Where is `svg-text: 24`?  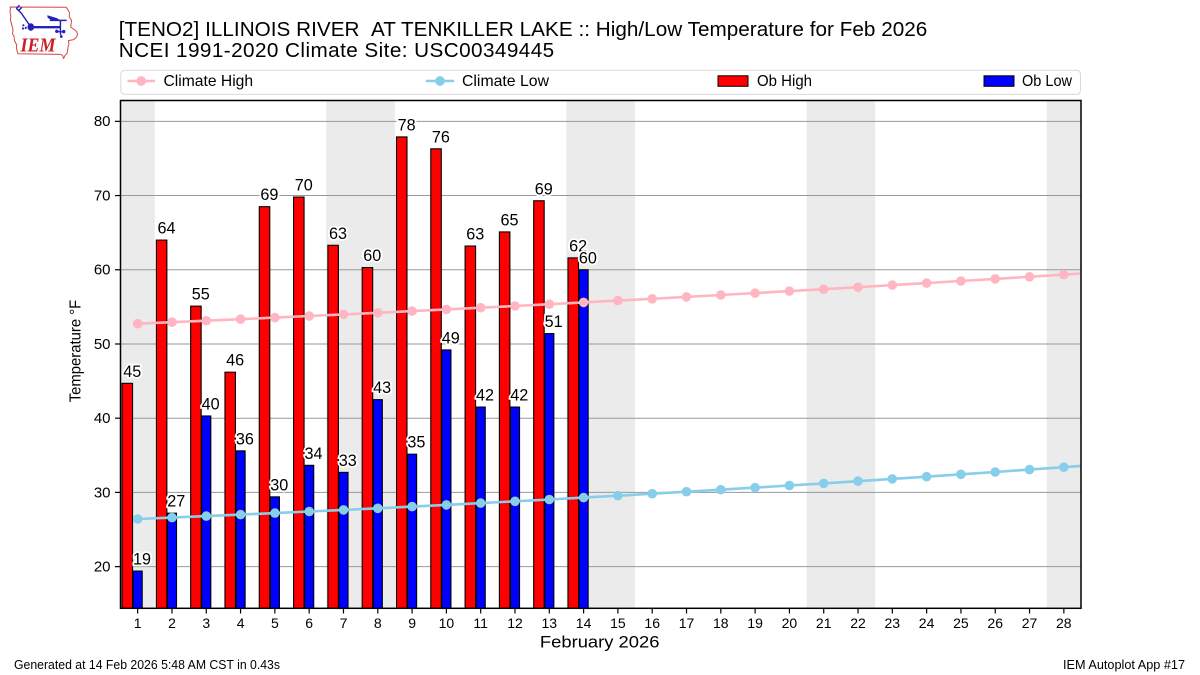 svg-text: 24 is located at coordinates (927, 623).